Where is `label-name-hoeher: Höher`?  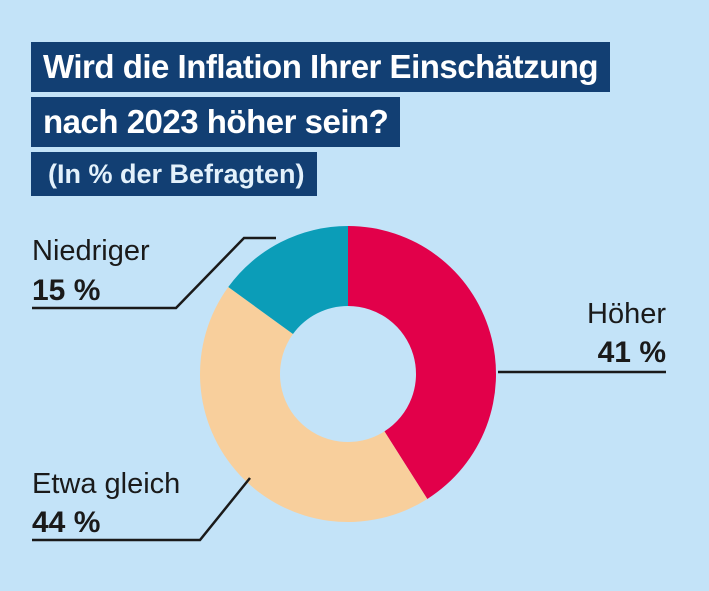 label-name-hoeher: Höher is located at coordinates (626, 314).